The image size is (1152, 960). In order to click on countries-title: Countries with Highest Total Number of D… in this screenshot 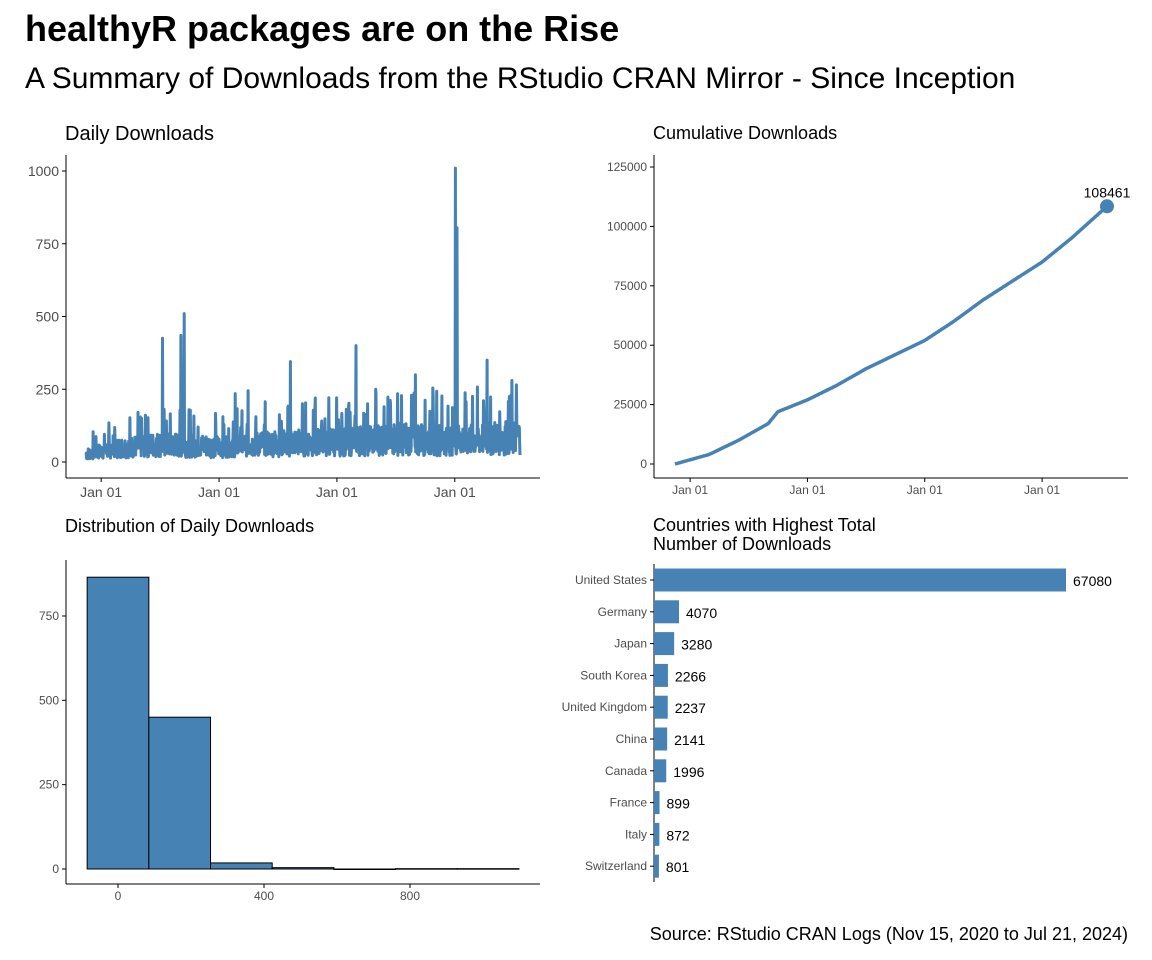, I will do `click(764, 534)`.